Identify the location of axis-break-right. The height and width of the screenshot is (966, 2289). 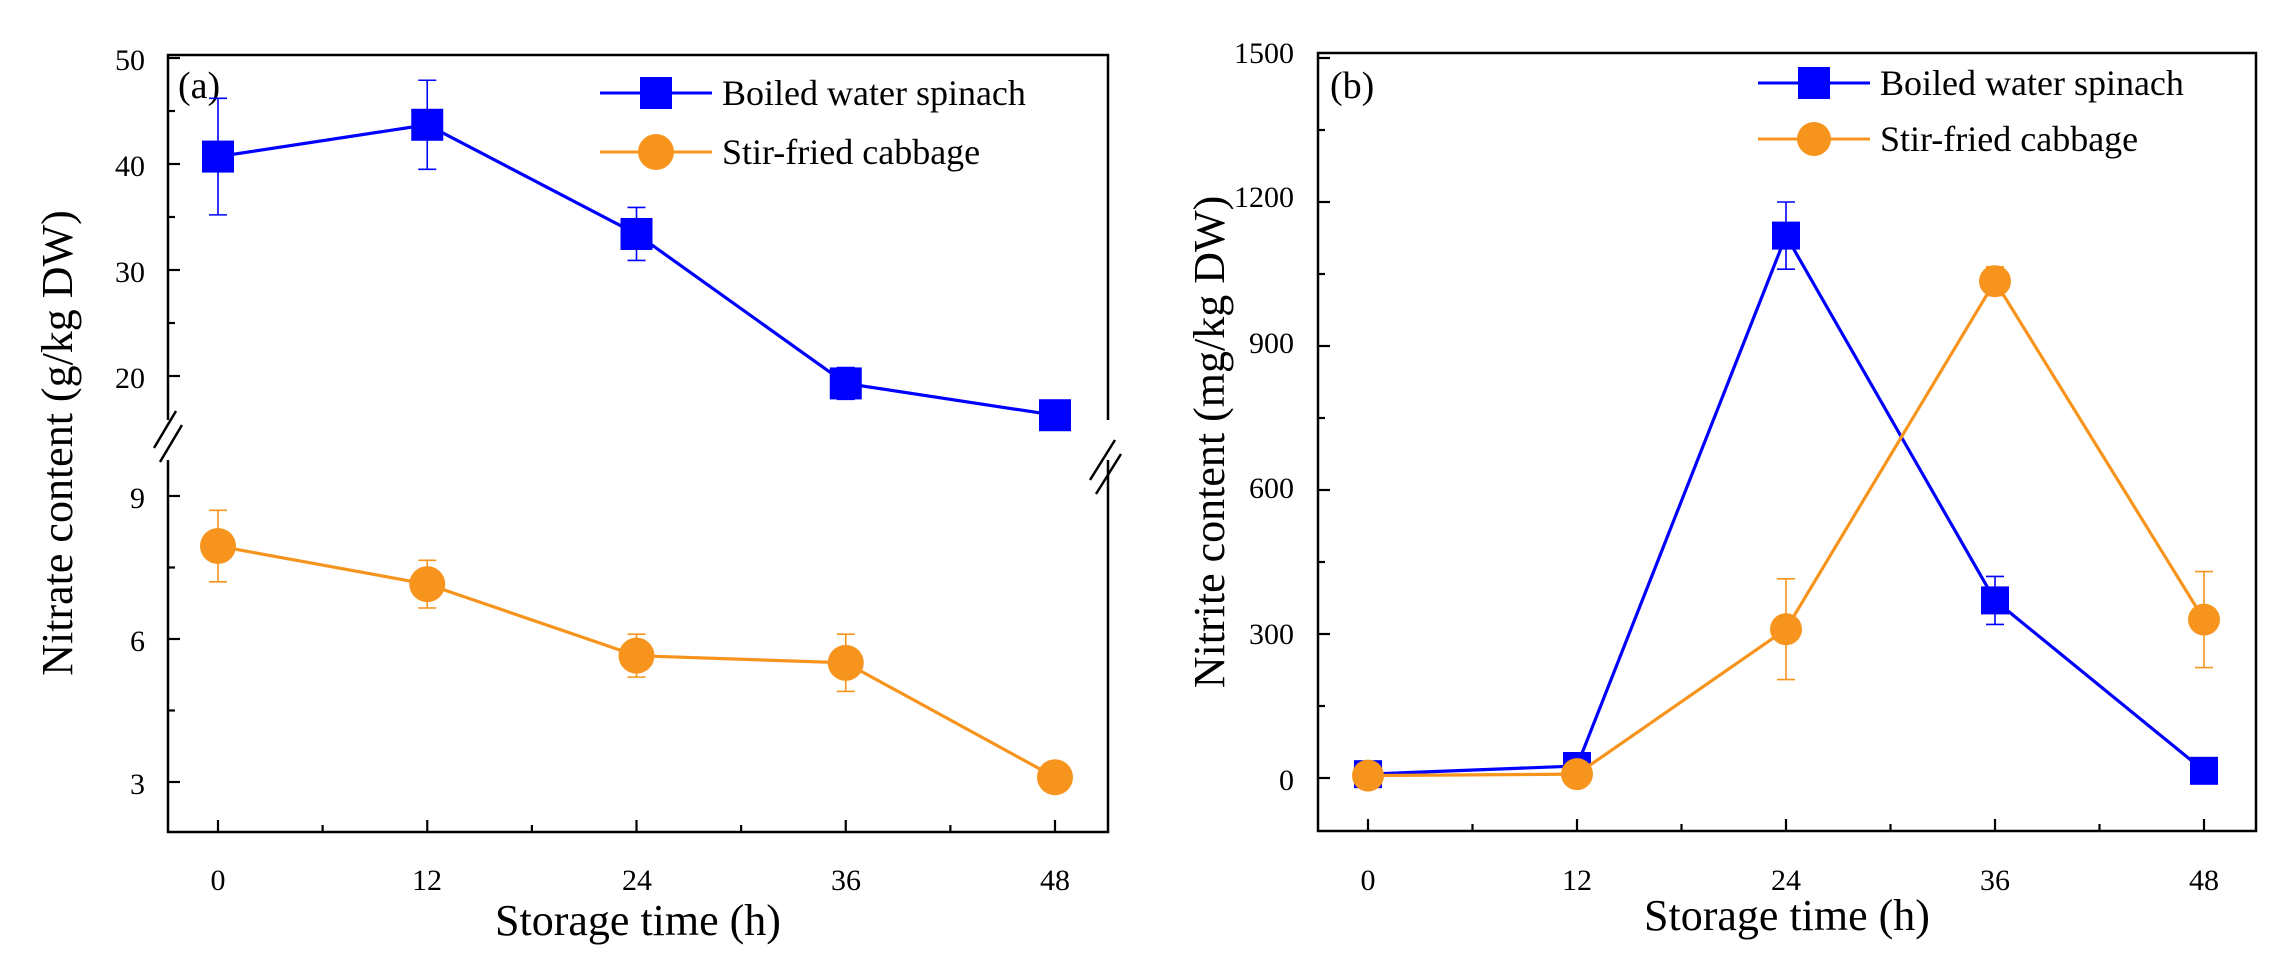
(1105, 457).